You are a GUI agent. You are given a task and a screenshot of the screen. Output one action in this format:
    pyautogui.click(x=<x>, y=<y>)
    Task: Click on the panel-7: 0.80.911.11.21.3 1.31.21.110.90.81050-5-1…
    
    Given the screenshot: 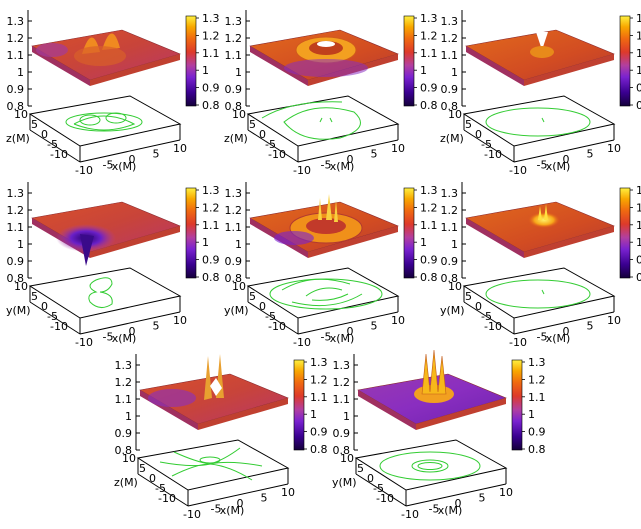 What is the action you would take?
    pyautogui.click(x=221, y=437)
    